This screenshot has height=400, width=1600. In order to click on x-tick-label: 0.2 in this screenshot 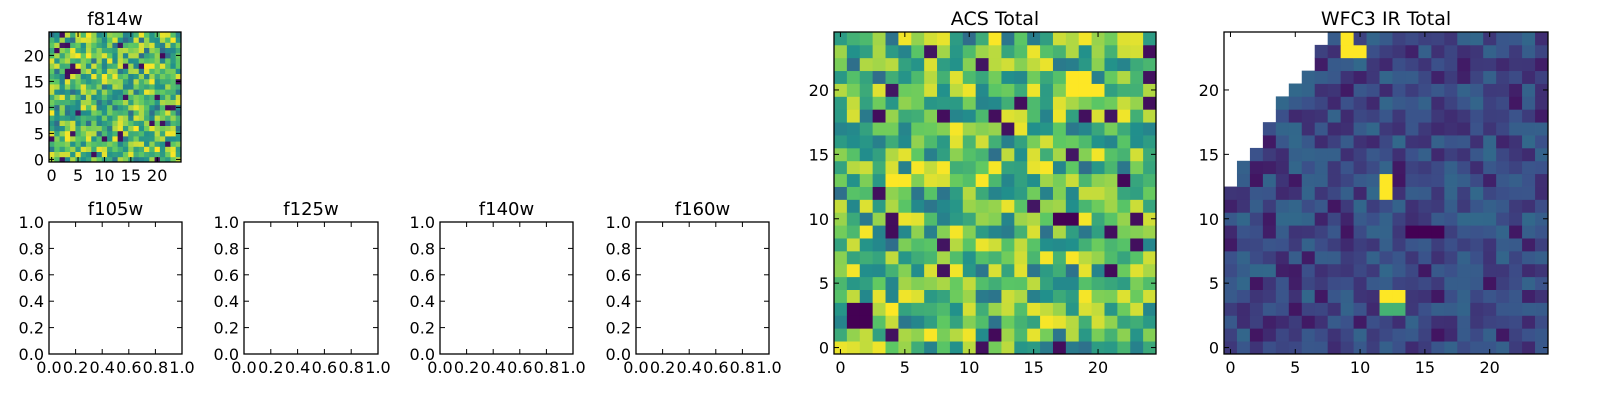, I will do `click(466, 367)`.